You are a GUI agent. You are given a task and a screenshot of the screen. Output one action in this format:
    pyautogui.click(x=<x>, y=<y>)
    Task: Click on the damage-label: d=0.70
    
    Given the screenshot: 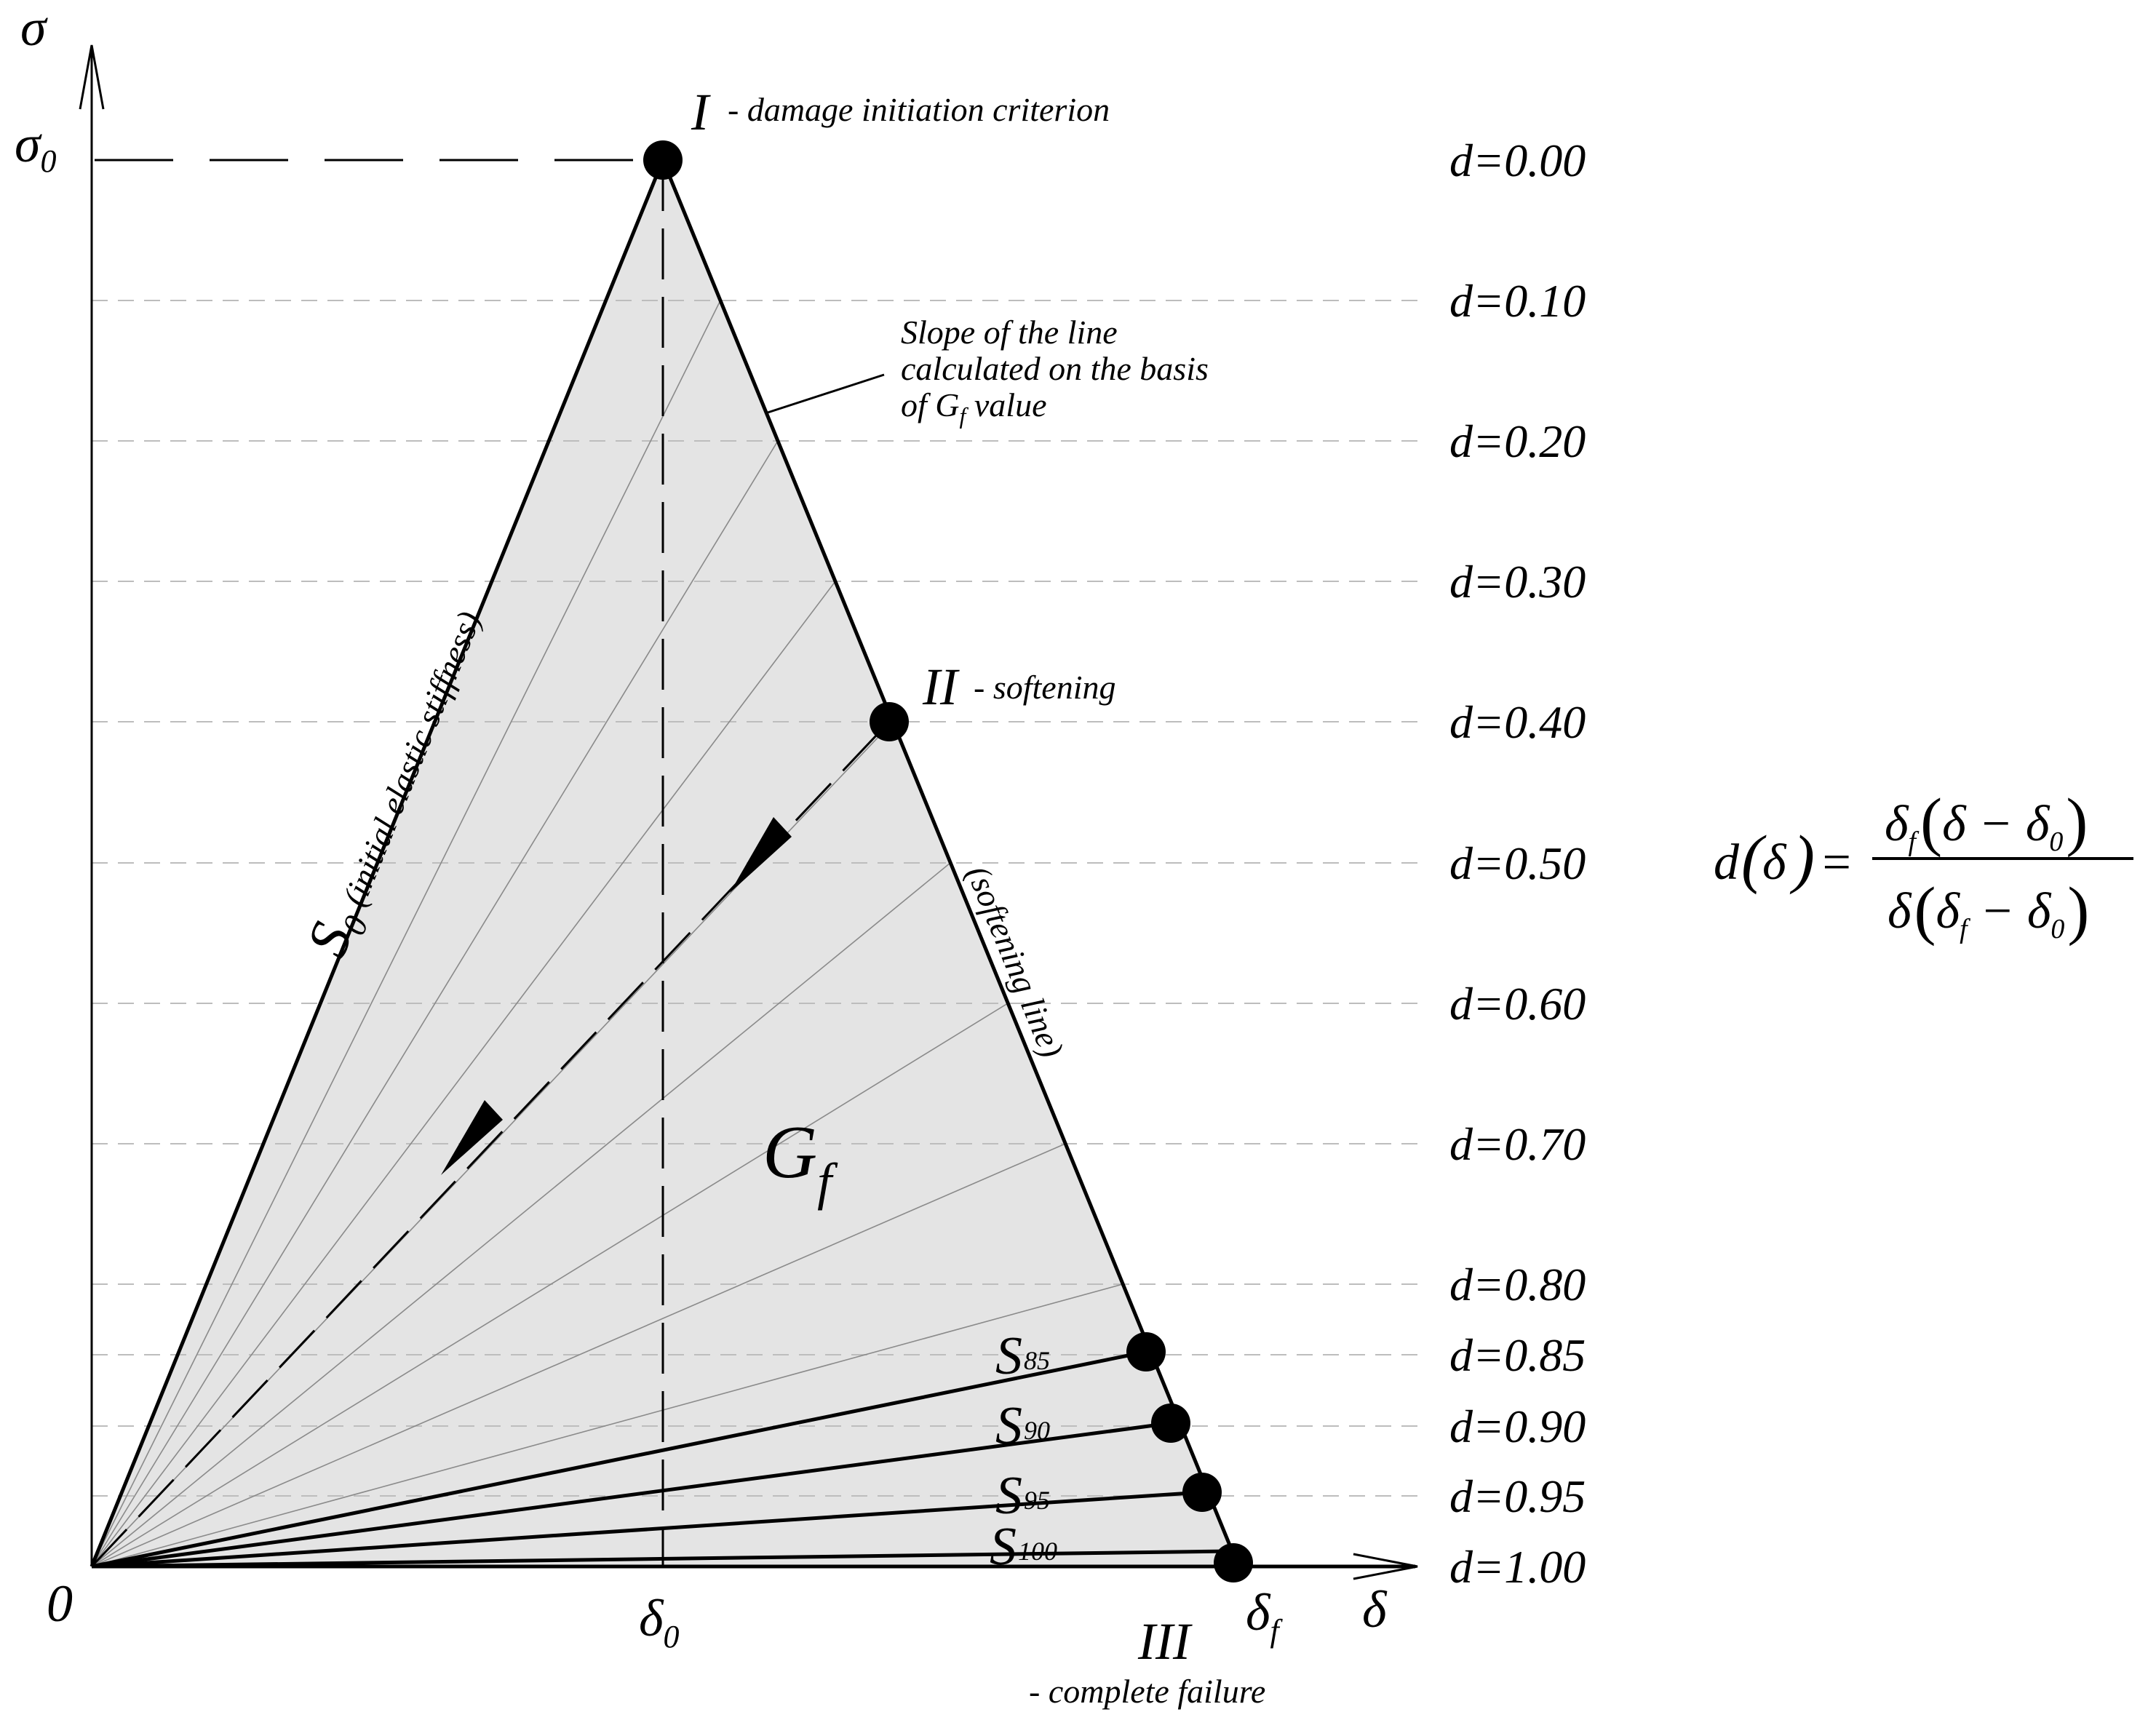 What is the action you would take?
    pyautogui.click(x=1517, y=1144)
    